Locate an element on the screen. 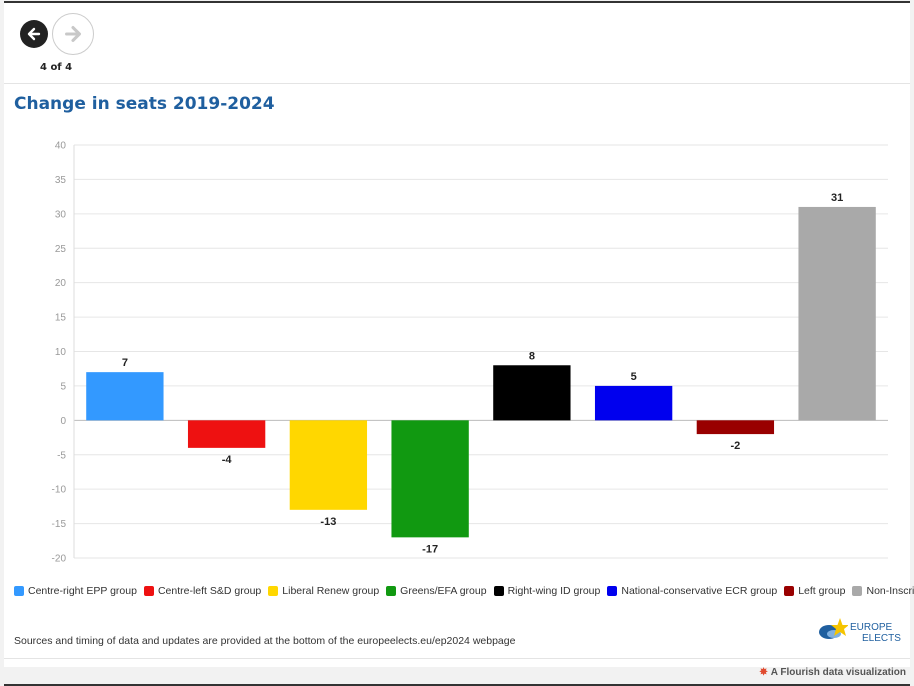 Image resolution: width=914 pixels, height=686 pixels. data-label: 7 is located at coordinates (125, 363).